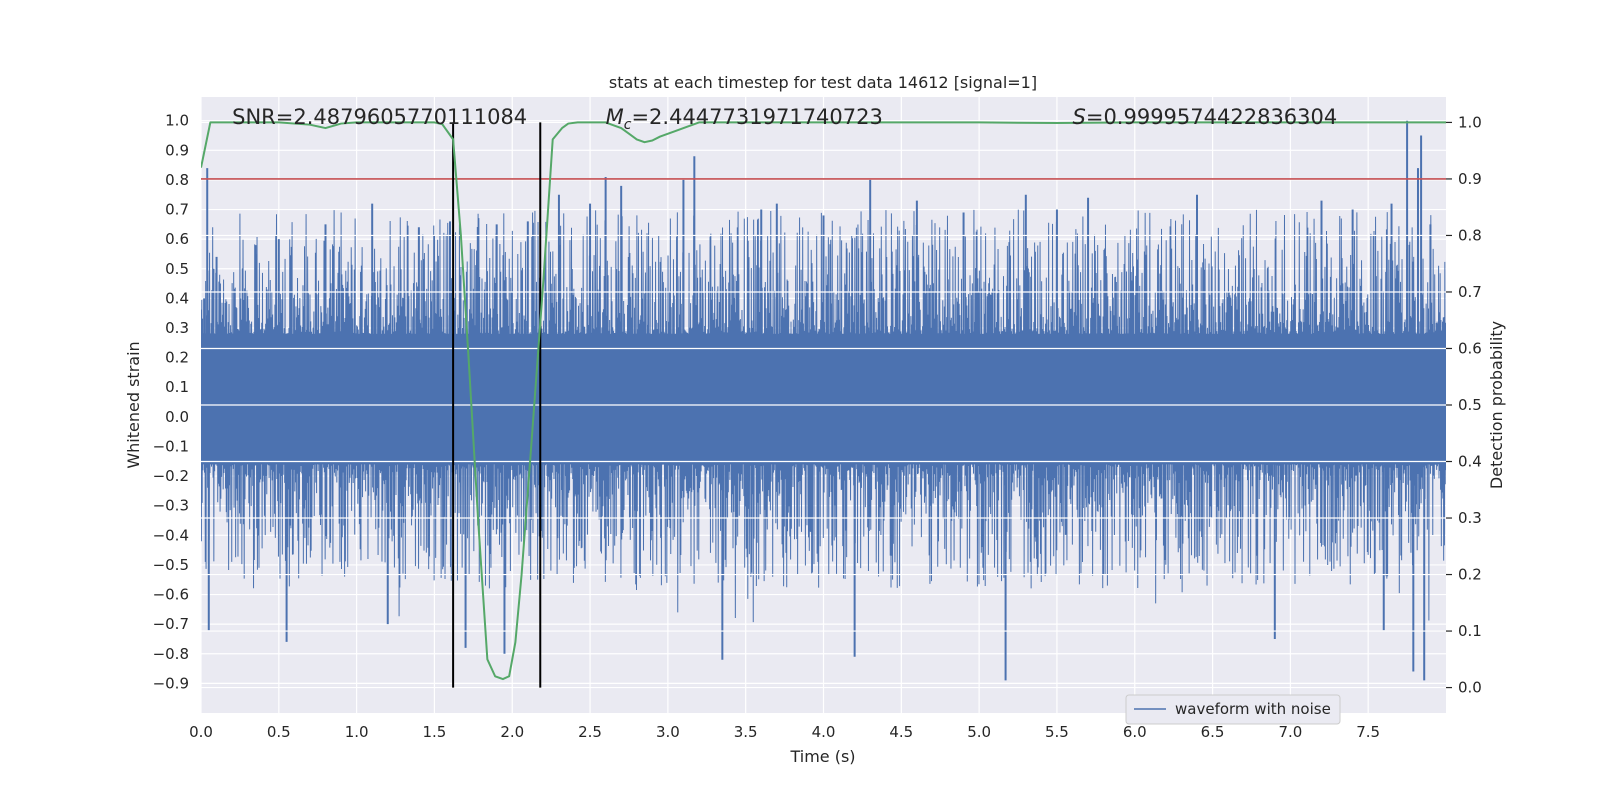 This screenshot has height=800, width=1600. What do you see at coordinates (177, 150) in the screenshot?
I see `y-tick-label: 0.9` at bounding box center [177, 150].